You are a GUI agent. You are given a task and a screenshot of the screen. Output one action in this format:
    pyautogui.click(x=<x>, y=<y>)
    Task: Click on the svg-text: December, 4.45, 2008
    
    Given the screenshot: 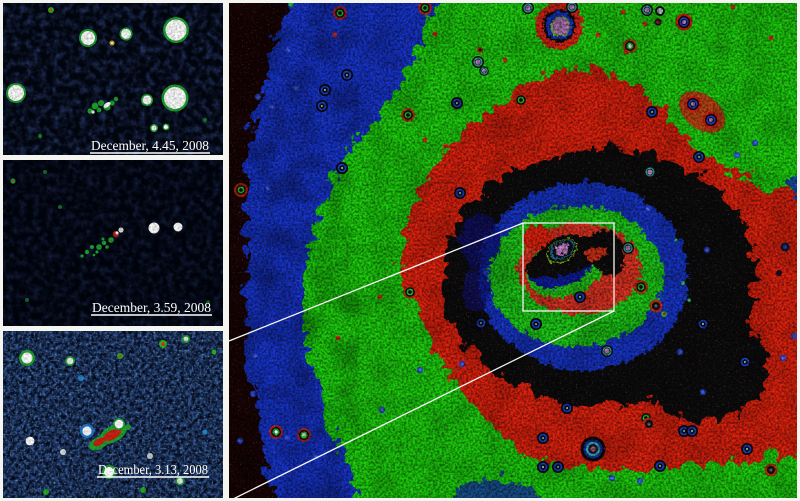 What is the action you would take?
    pyautogui.click(x=150, y=146)
    